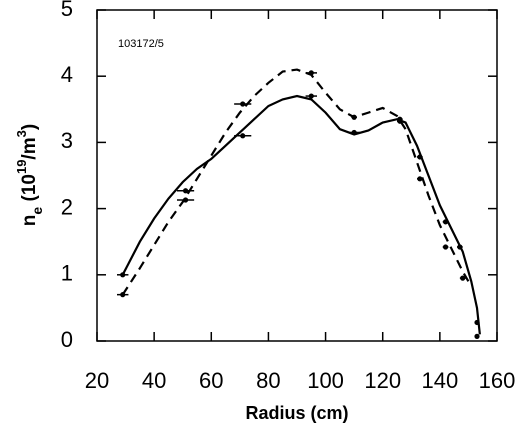 The width and height of the screenshot is (523, 437). What do you see at coordinates (67, 206) in the screenshot?
I see `y-tick-label: 2` at bounding box center [67, 206].